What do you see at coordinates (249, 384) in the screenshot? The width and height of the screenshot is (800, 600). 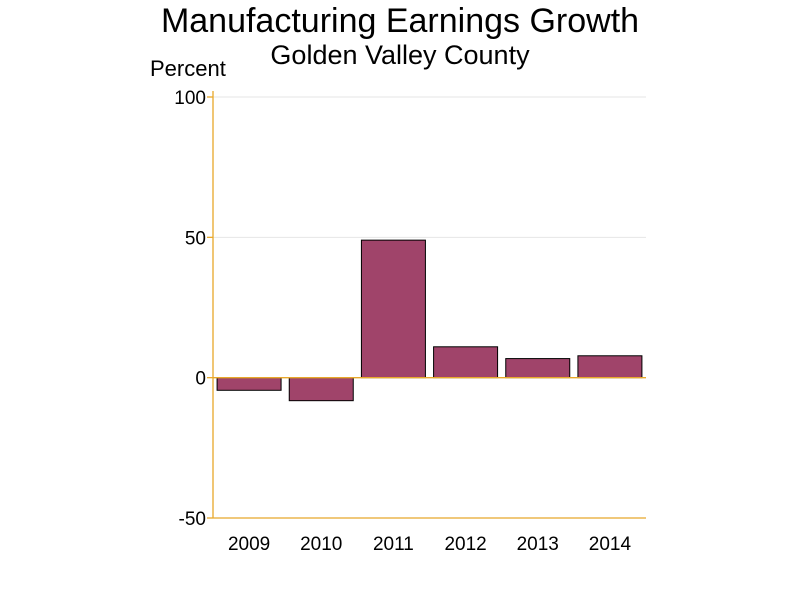 I see `bar-2009` at bounding box center [249, 384].